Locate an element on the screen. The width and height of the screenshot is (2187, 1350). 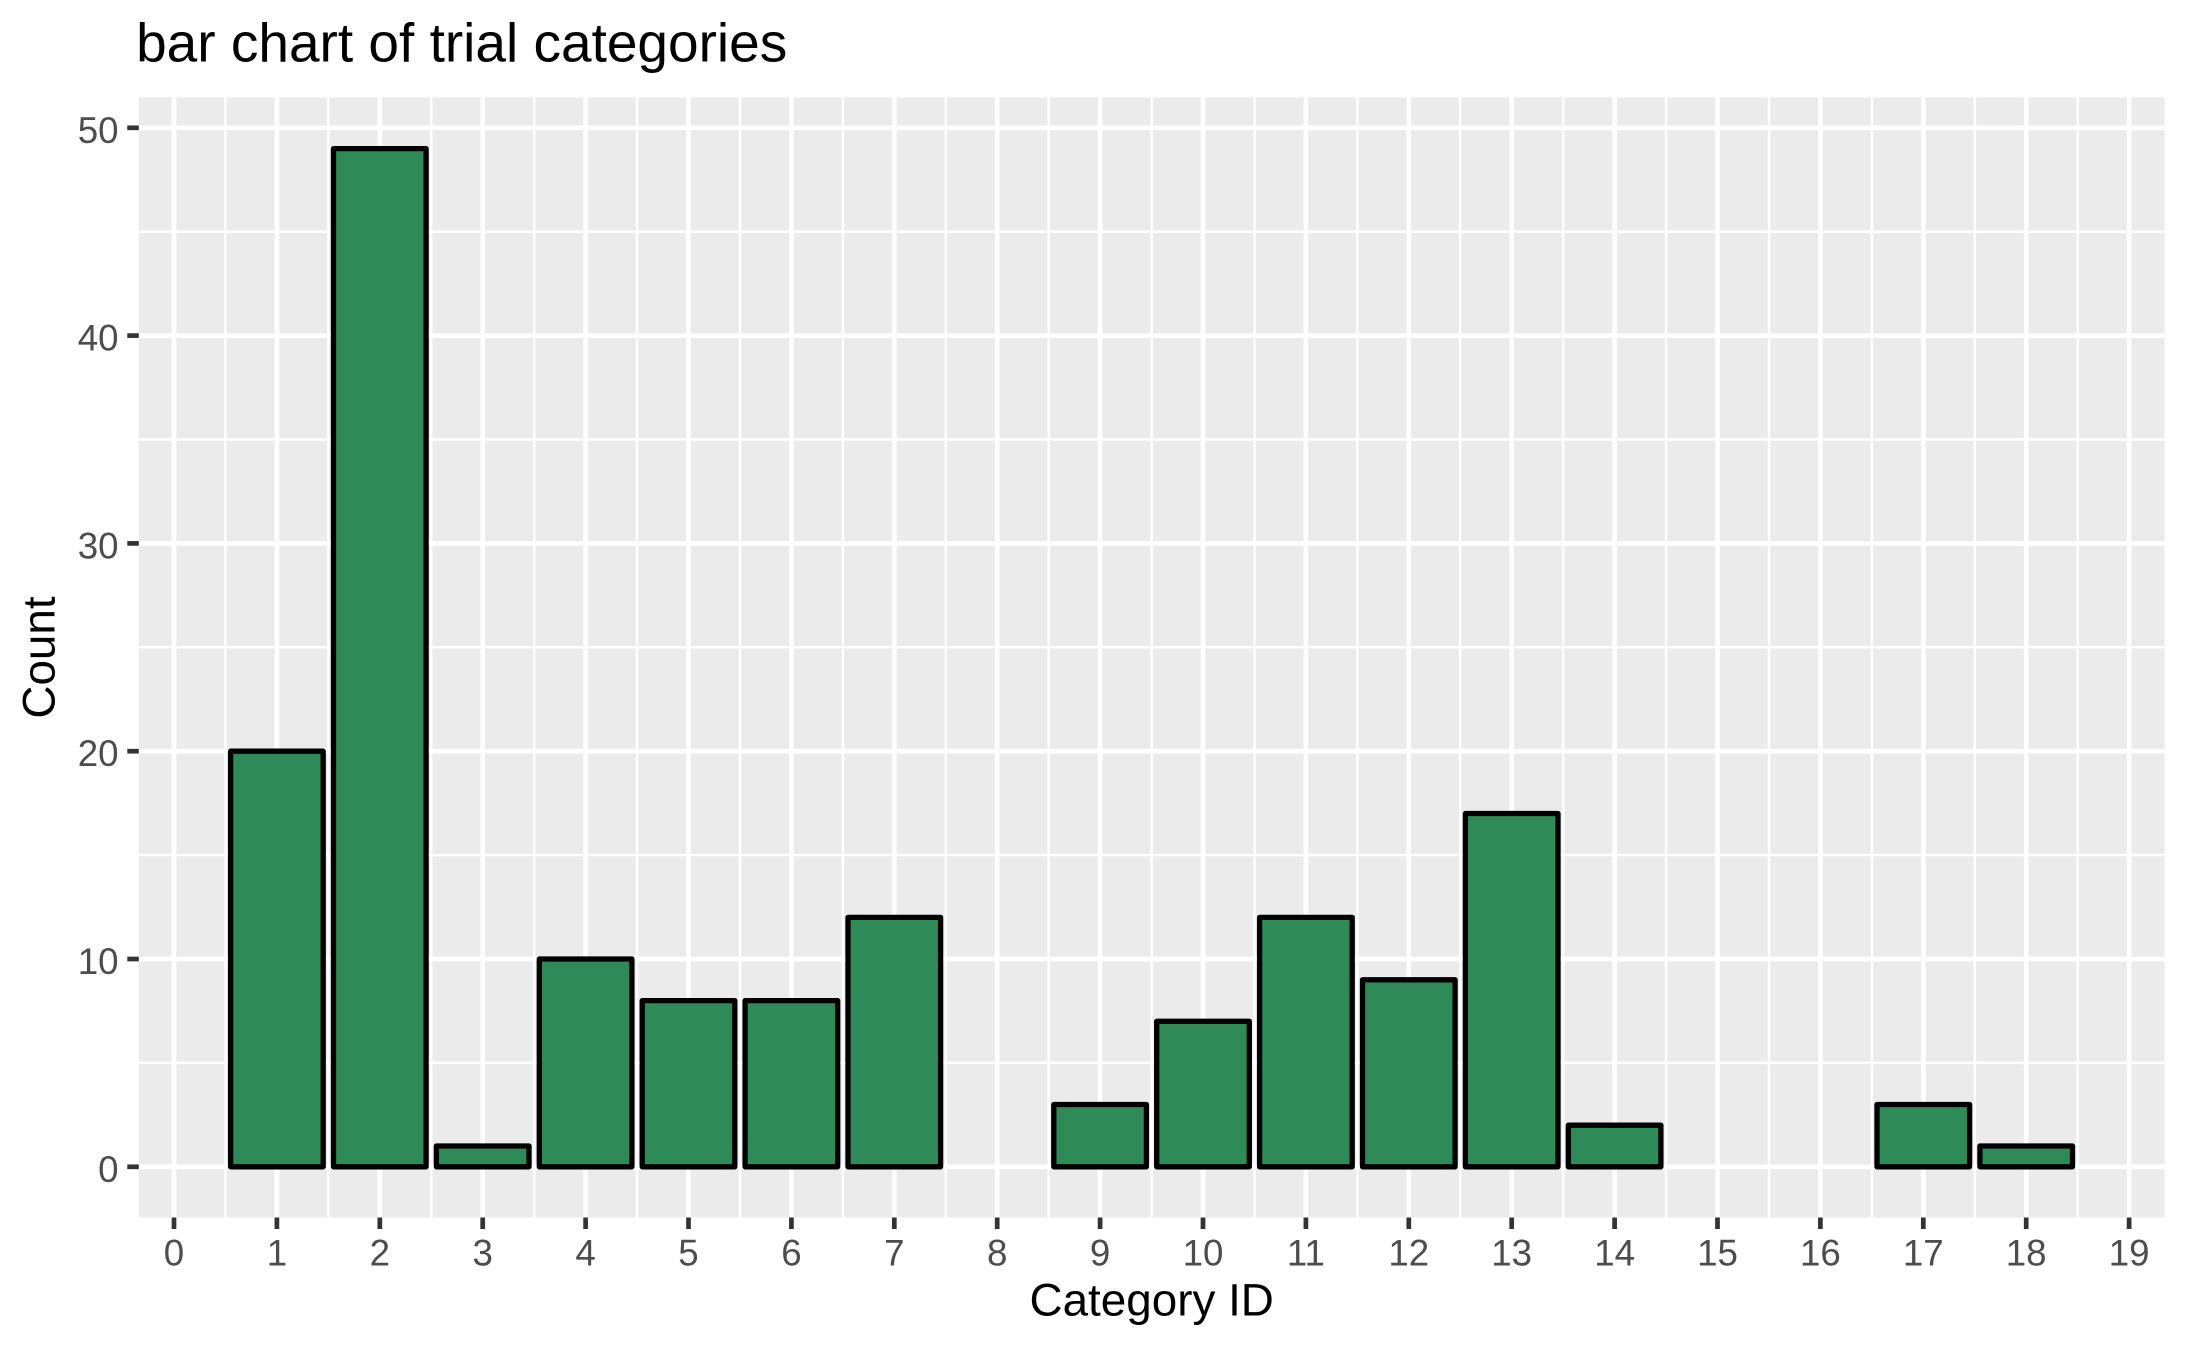
svg-text: 50 is located at coordinates (98, 130).